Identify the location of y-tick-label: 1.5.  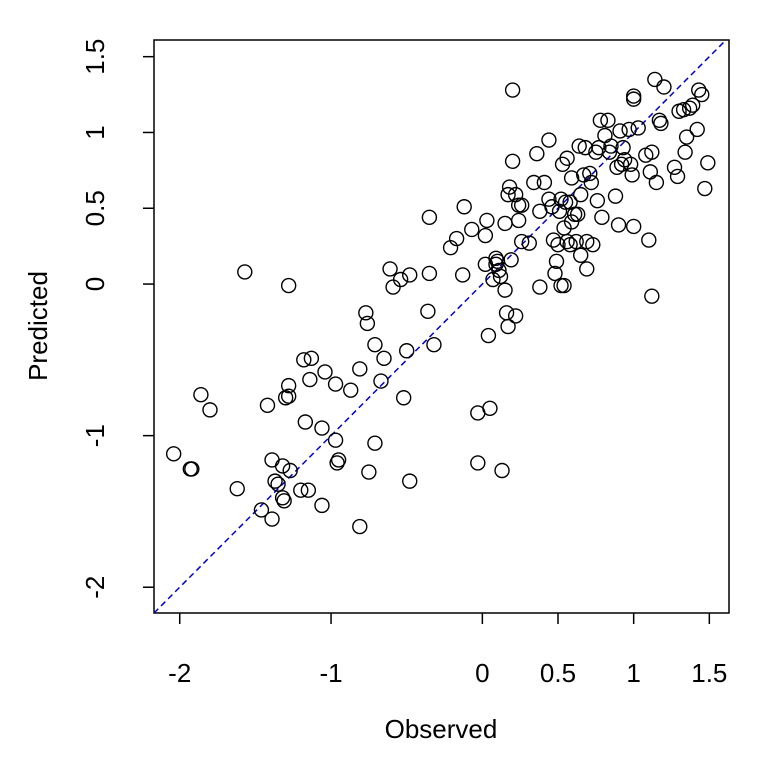
(95, 57).